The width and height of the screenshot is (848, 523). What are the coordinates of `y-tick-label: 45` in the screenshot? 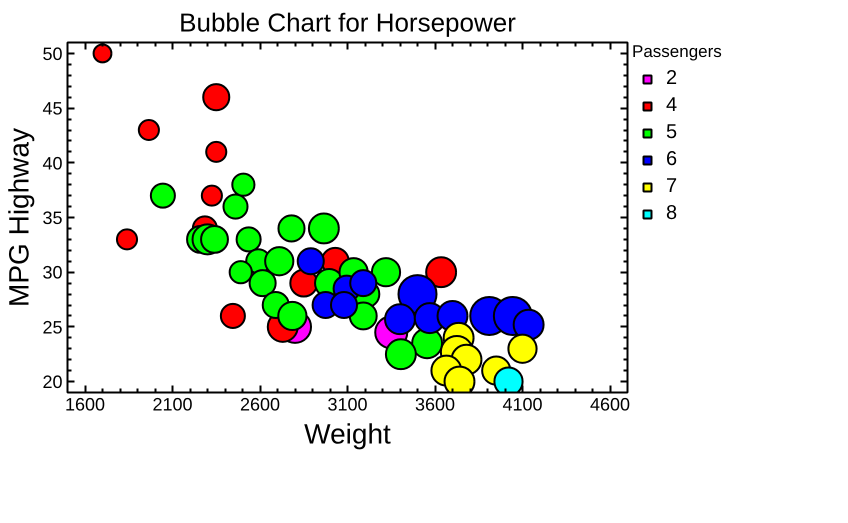 It's located at (52, 108).